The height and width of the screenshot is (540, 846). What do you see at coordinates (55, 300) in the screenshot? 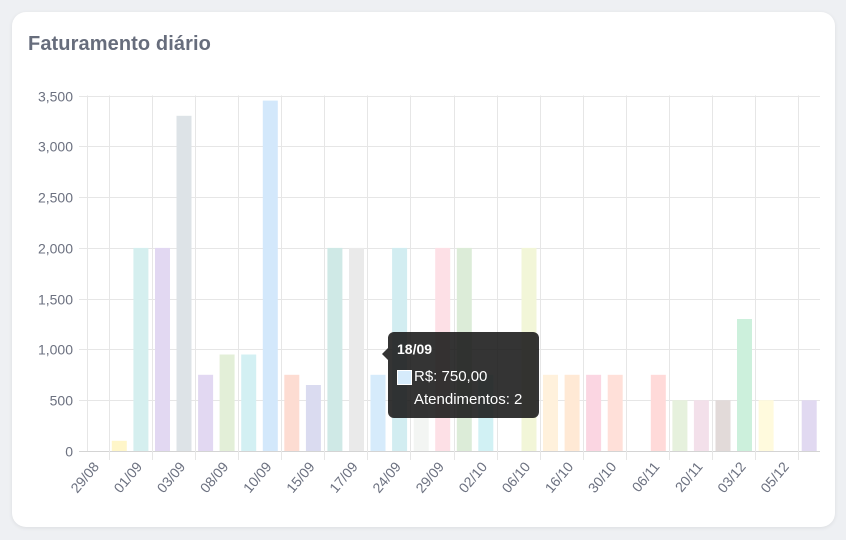
I see `y-tick-label: 1,500` at bounding box center [55, 300].